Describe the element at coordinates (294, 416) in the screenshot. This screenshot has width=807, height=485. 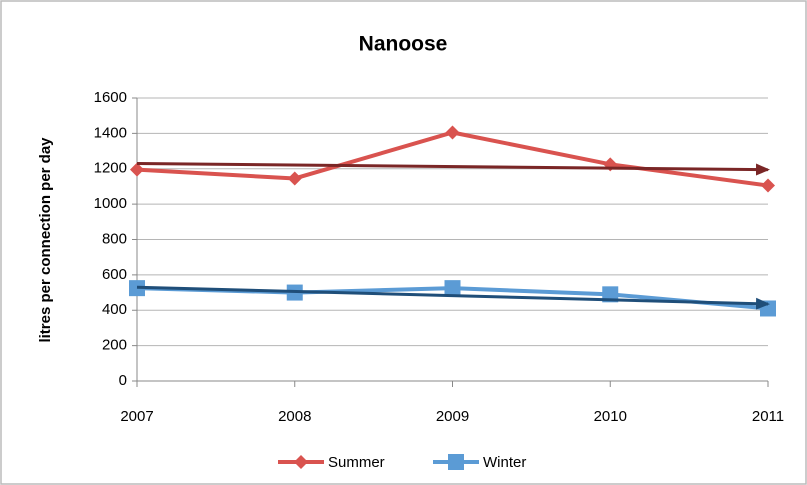
I see `x-tick-label: 2008` at that location.